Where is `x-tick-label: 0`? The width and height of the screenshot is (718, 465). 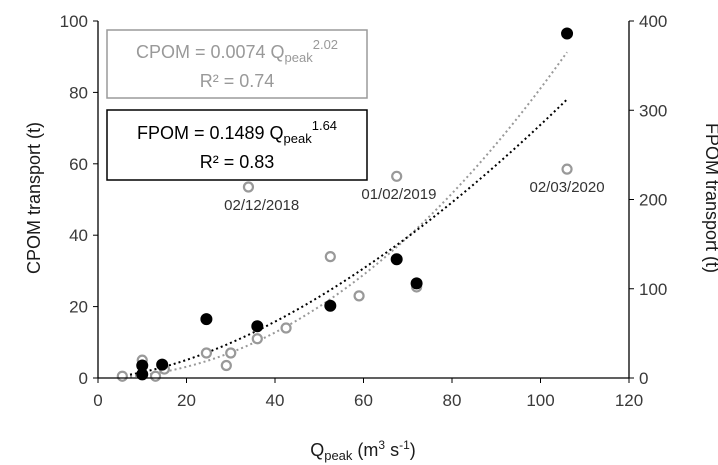 x-tick-label: 0 is located at coordinates (97, 400).